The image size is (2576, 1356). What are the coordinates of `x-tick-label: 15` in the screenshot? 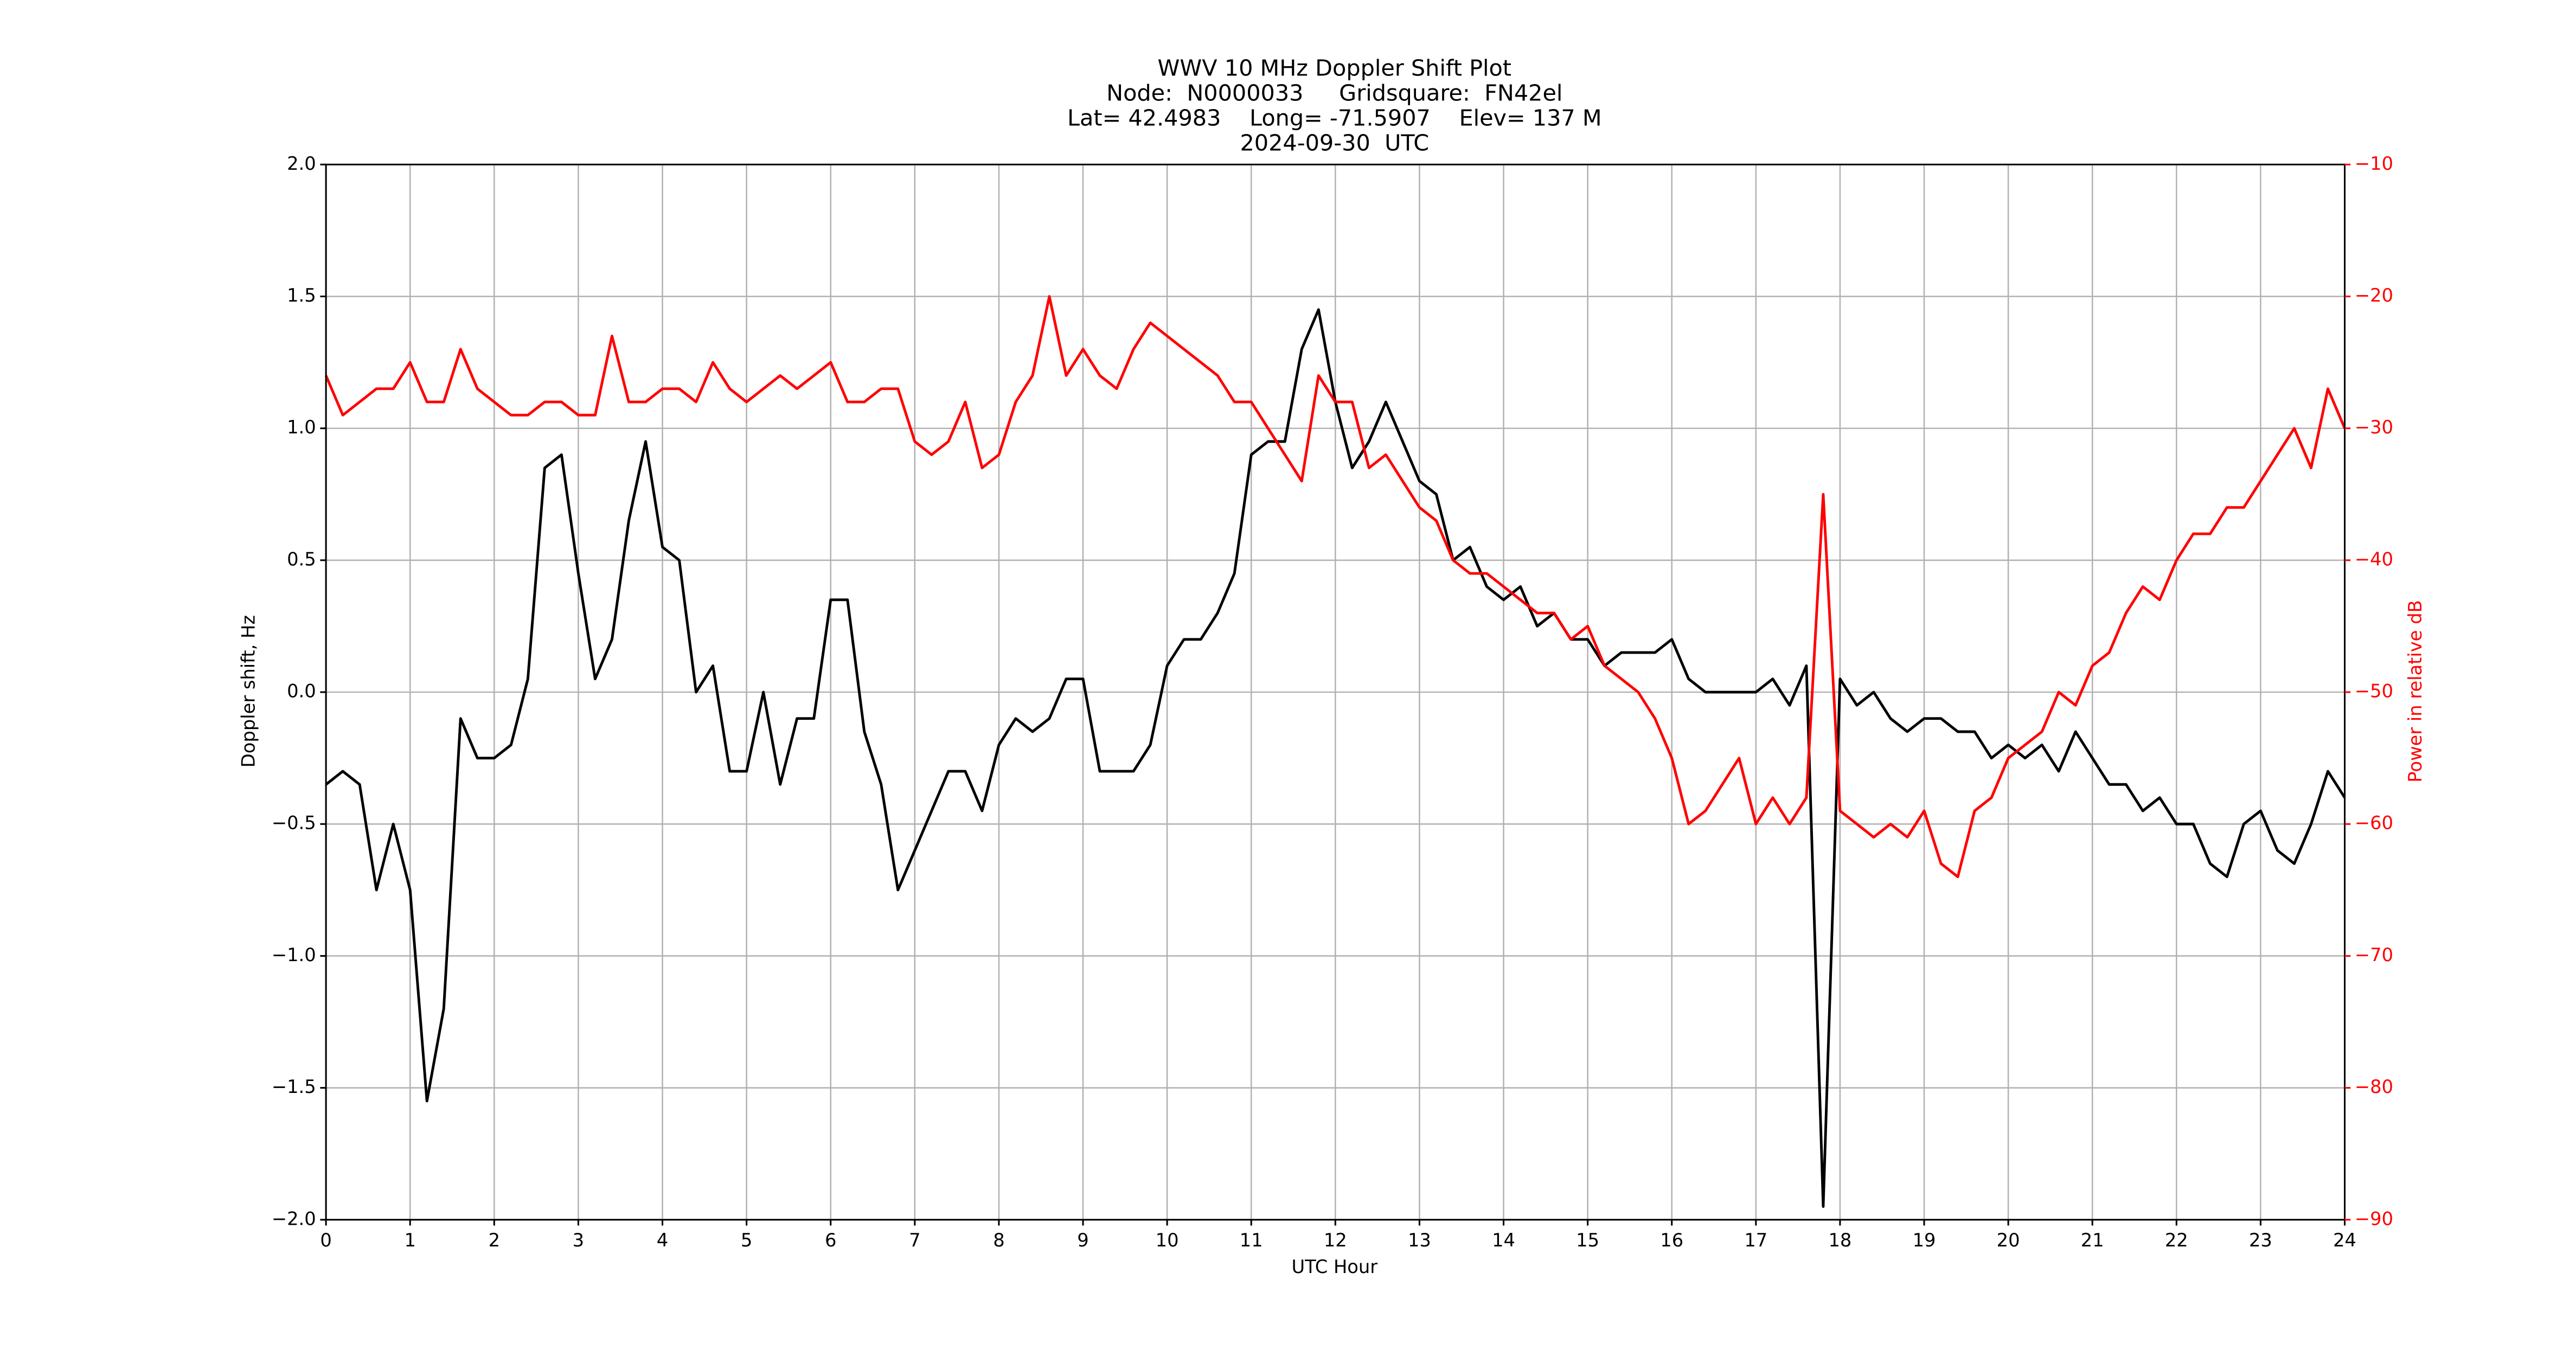 It's located at (1587, 1240).